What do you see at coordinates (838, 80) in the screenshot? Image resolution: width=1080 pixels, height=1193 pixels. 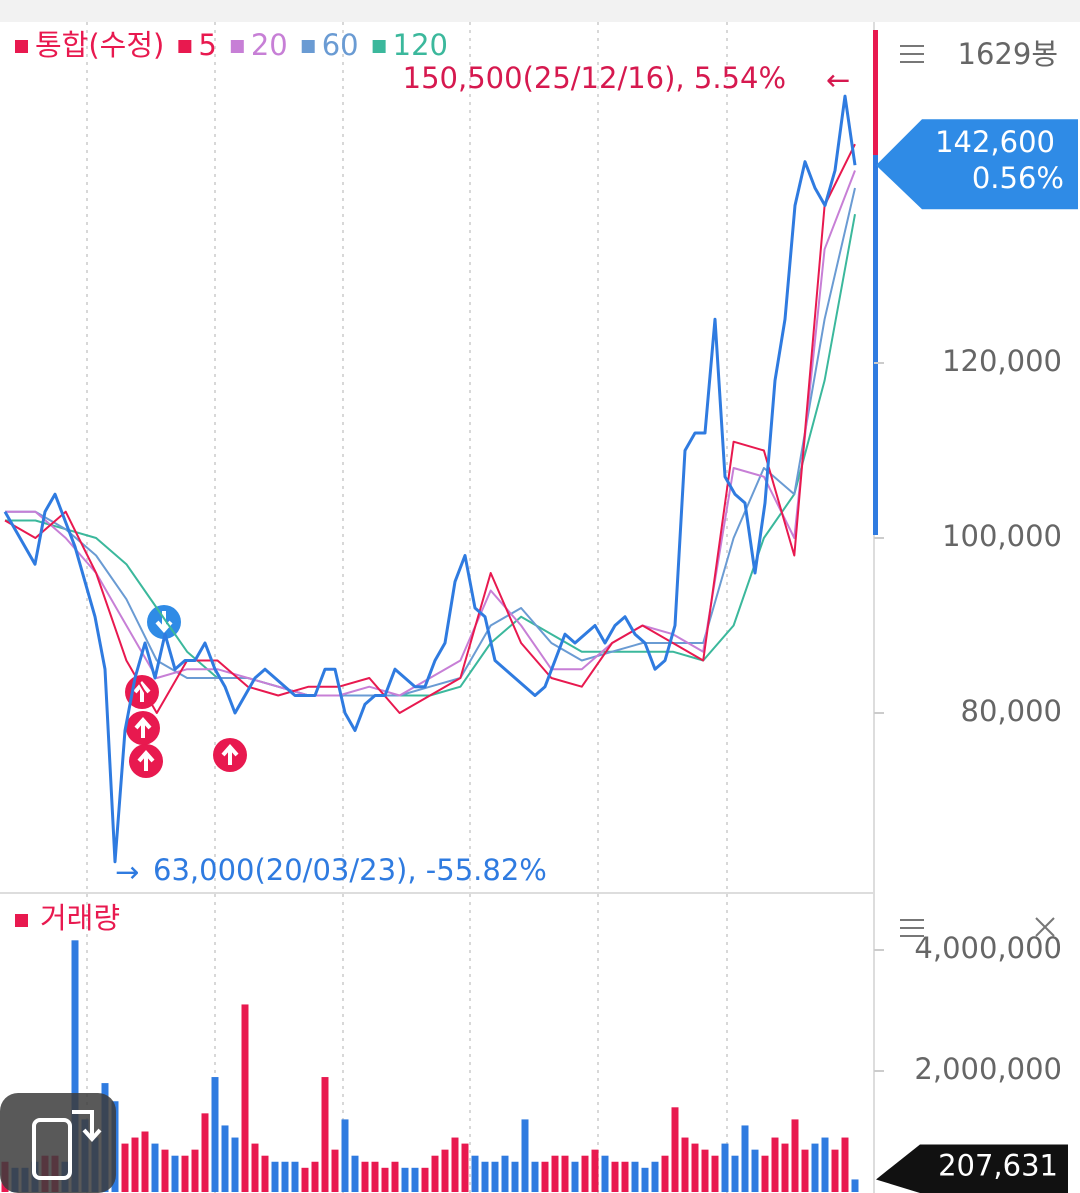 I see `high-arrow: ←` at bounding box center [838, 80].